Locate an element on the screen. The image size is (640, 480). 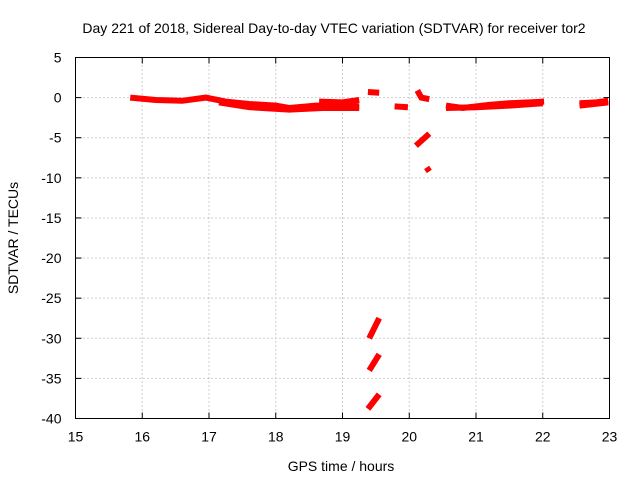
y-tick-label: -5 is located at coordinates (55, 138).